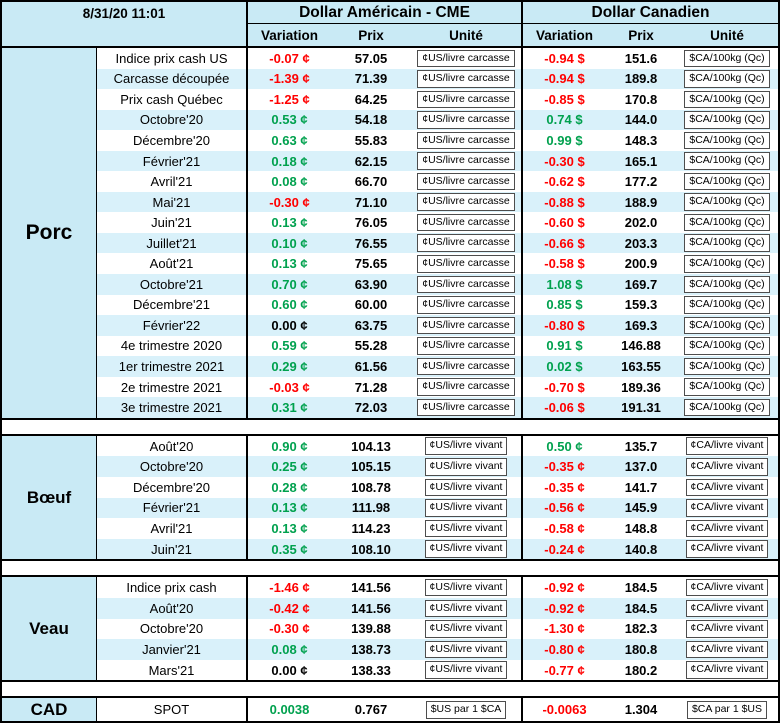  What do you see at coordinates (371, 202) in the screenshot?
I see `us-price-value: 71.10` at bounding box center [371, 202].